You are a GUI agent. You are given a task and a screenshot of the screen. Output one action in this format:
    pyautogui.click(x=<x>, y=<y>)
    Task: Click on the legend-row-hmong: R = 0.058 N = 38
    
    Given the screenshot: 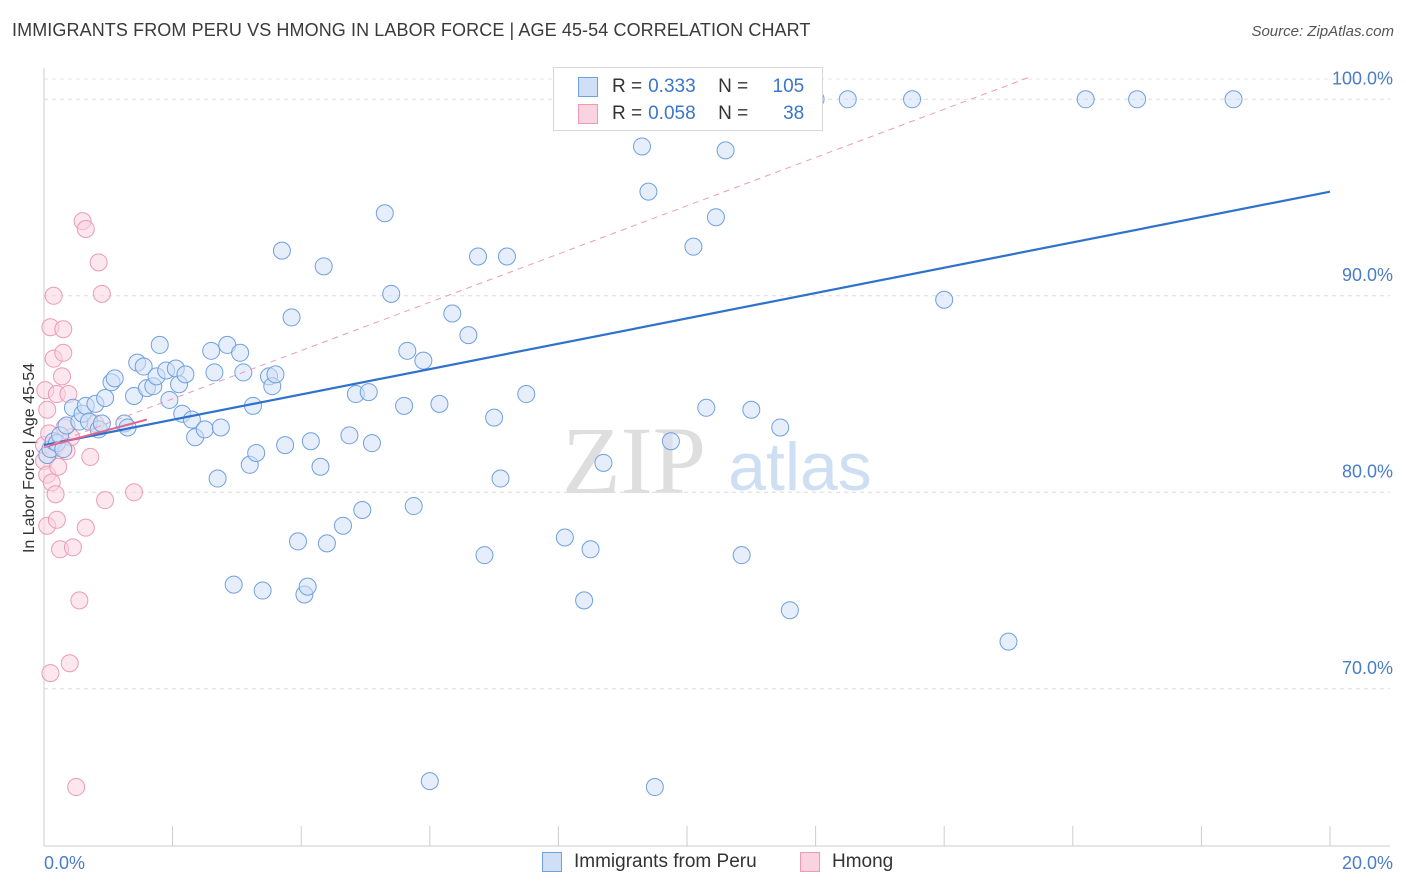 What is the action you would take?
    pyautogui.click(x=691, y=114)
    